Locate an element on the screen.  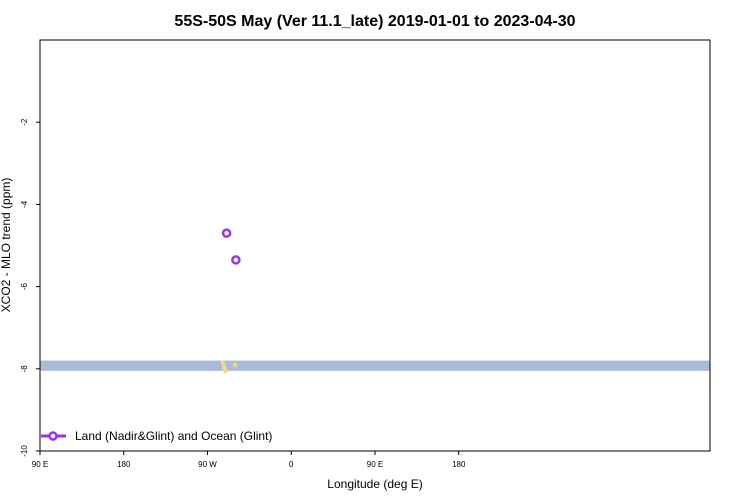
x-tick-label: 90 W is located at coordinates (207, 464).